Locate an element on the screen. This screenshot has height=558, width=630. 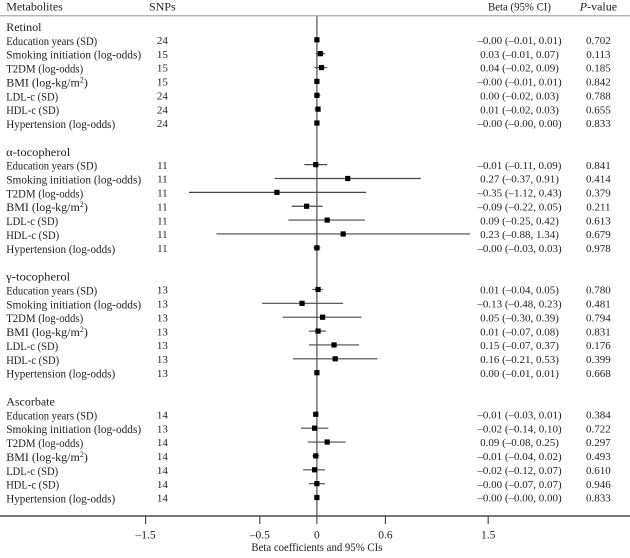
svg-text: 0.842 is located at coordinates (598, 83).